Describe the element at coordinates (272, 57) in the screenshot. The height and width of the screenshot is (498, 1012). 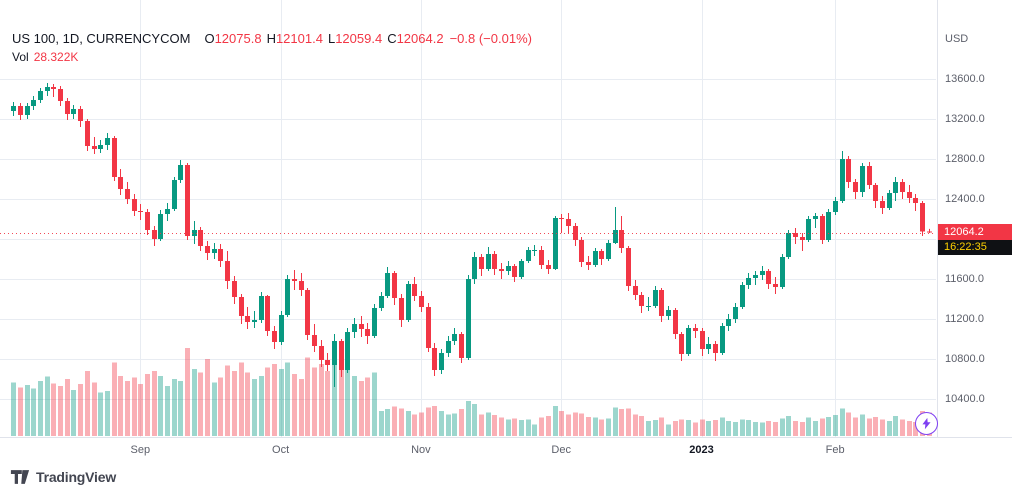
I see `legend-row-volume: Vol 28.322K` at that location.